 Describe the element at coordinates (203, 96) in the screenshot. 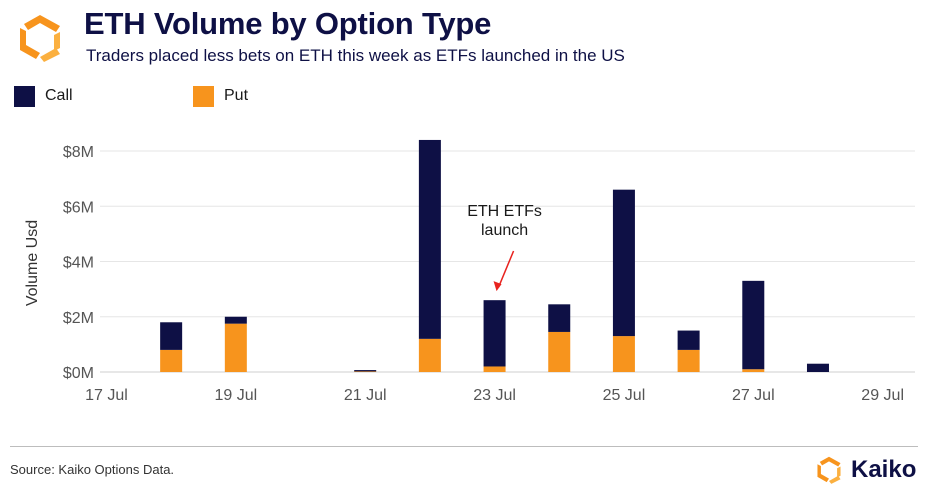

I see `legend-swatch-put` at that location.